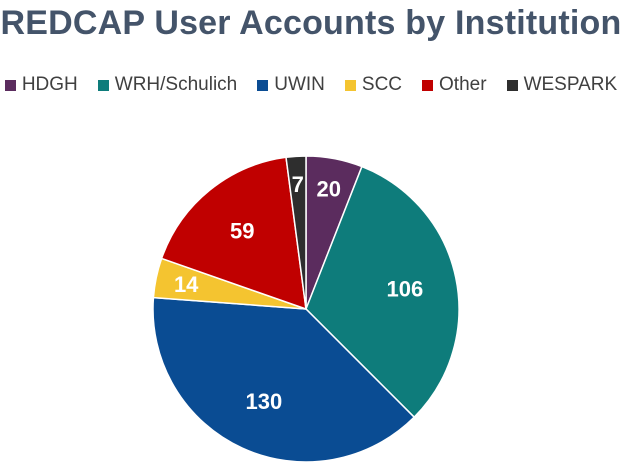 The width and height of the screenshot is (622, 474). Describe the element at coordinates (298, 184) in the screenshot. I see `pie-label-wespark: 7` at that location.